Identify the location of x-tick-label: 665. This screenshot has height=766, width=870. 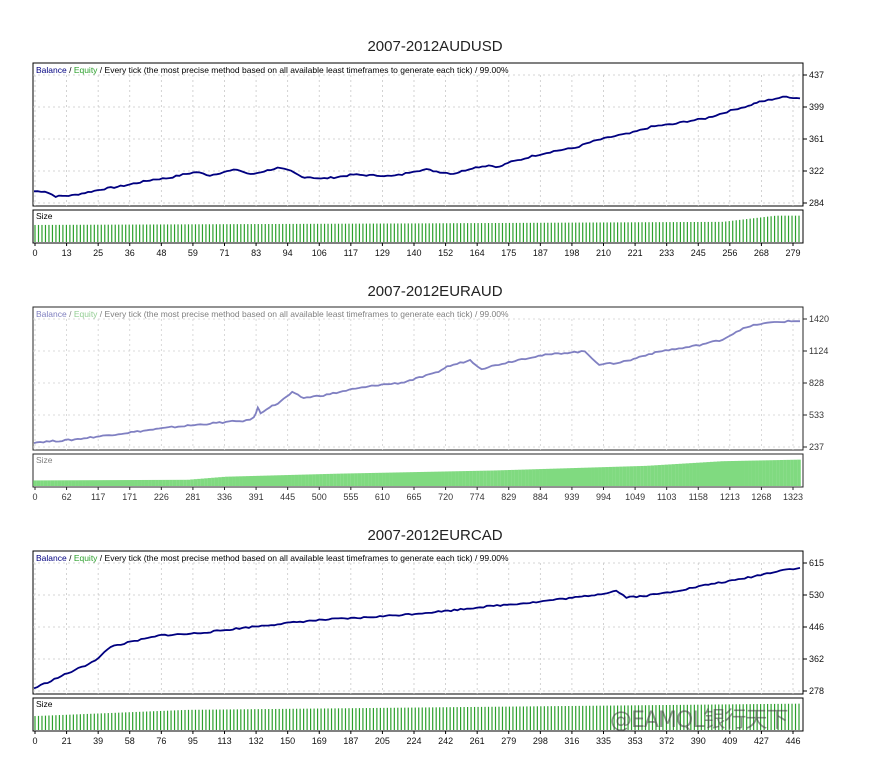
(413, 497).